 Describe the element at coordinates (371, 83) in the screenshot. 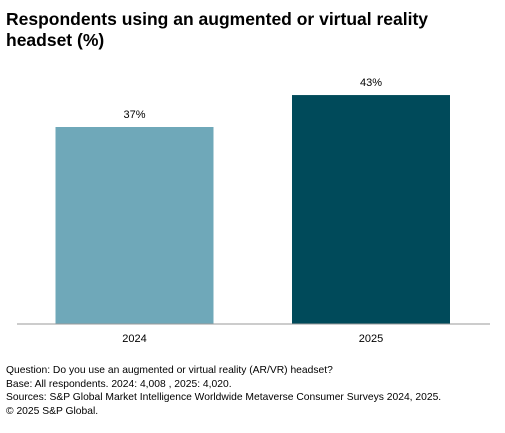

I see `data-label-2025: 43%` at that location.